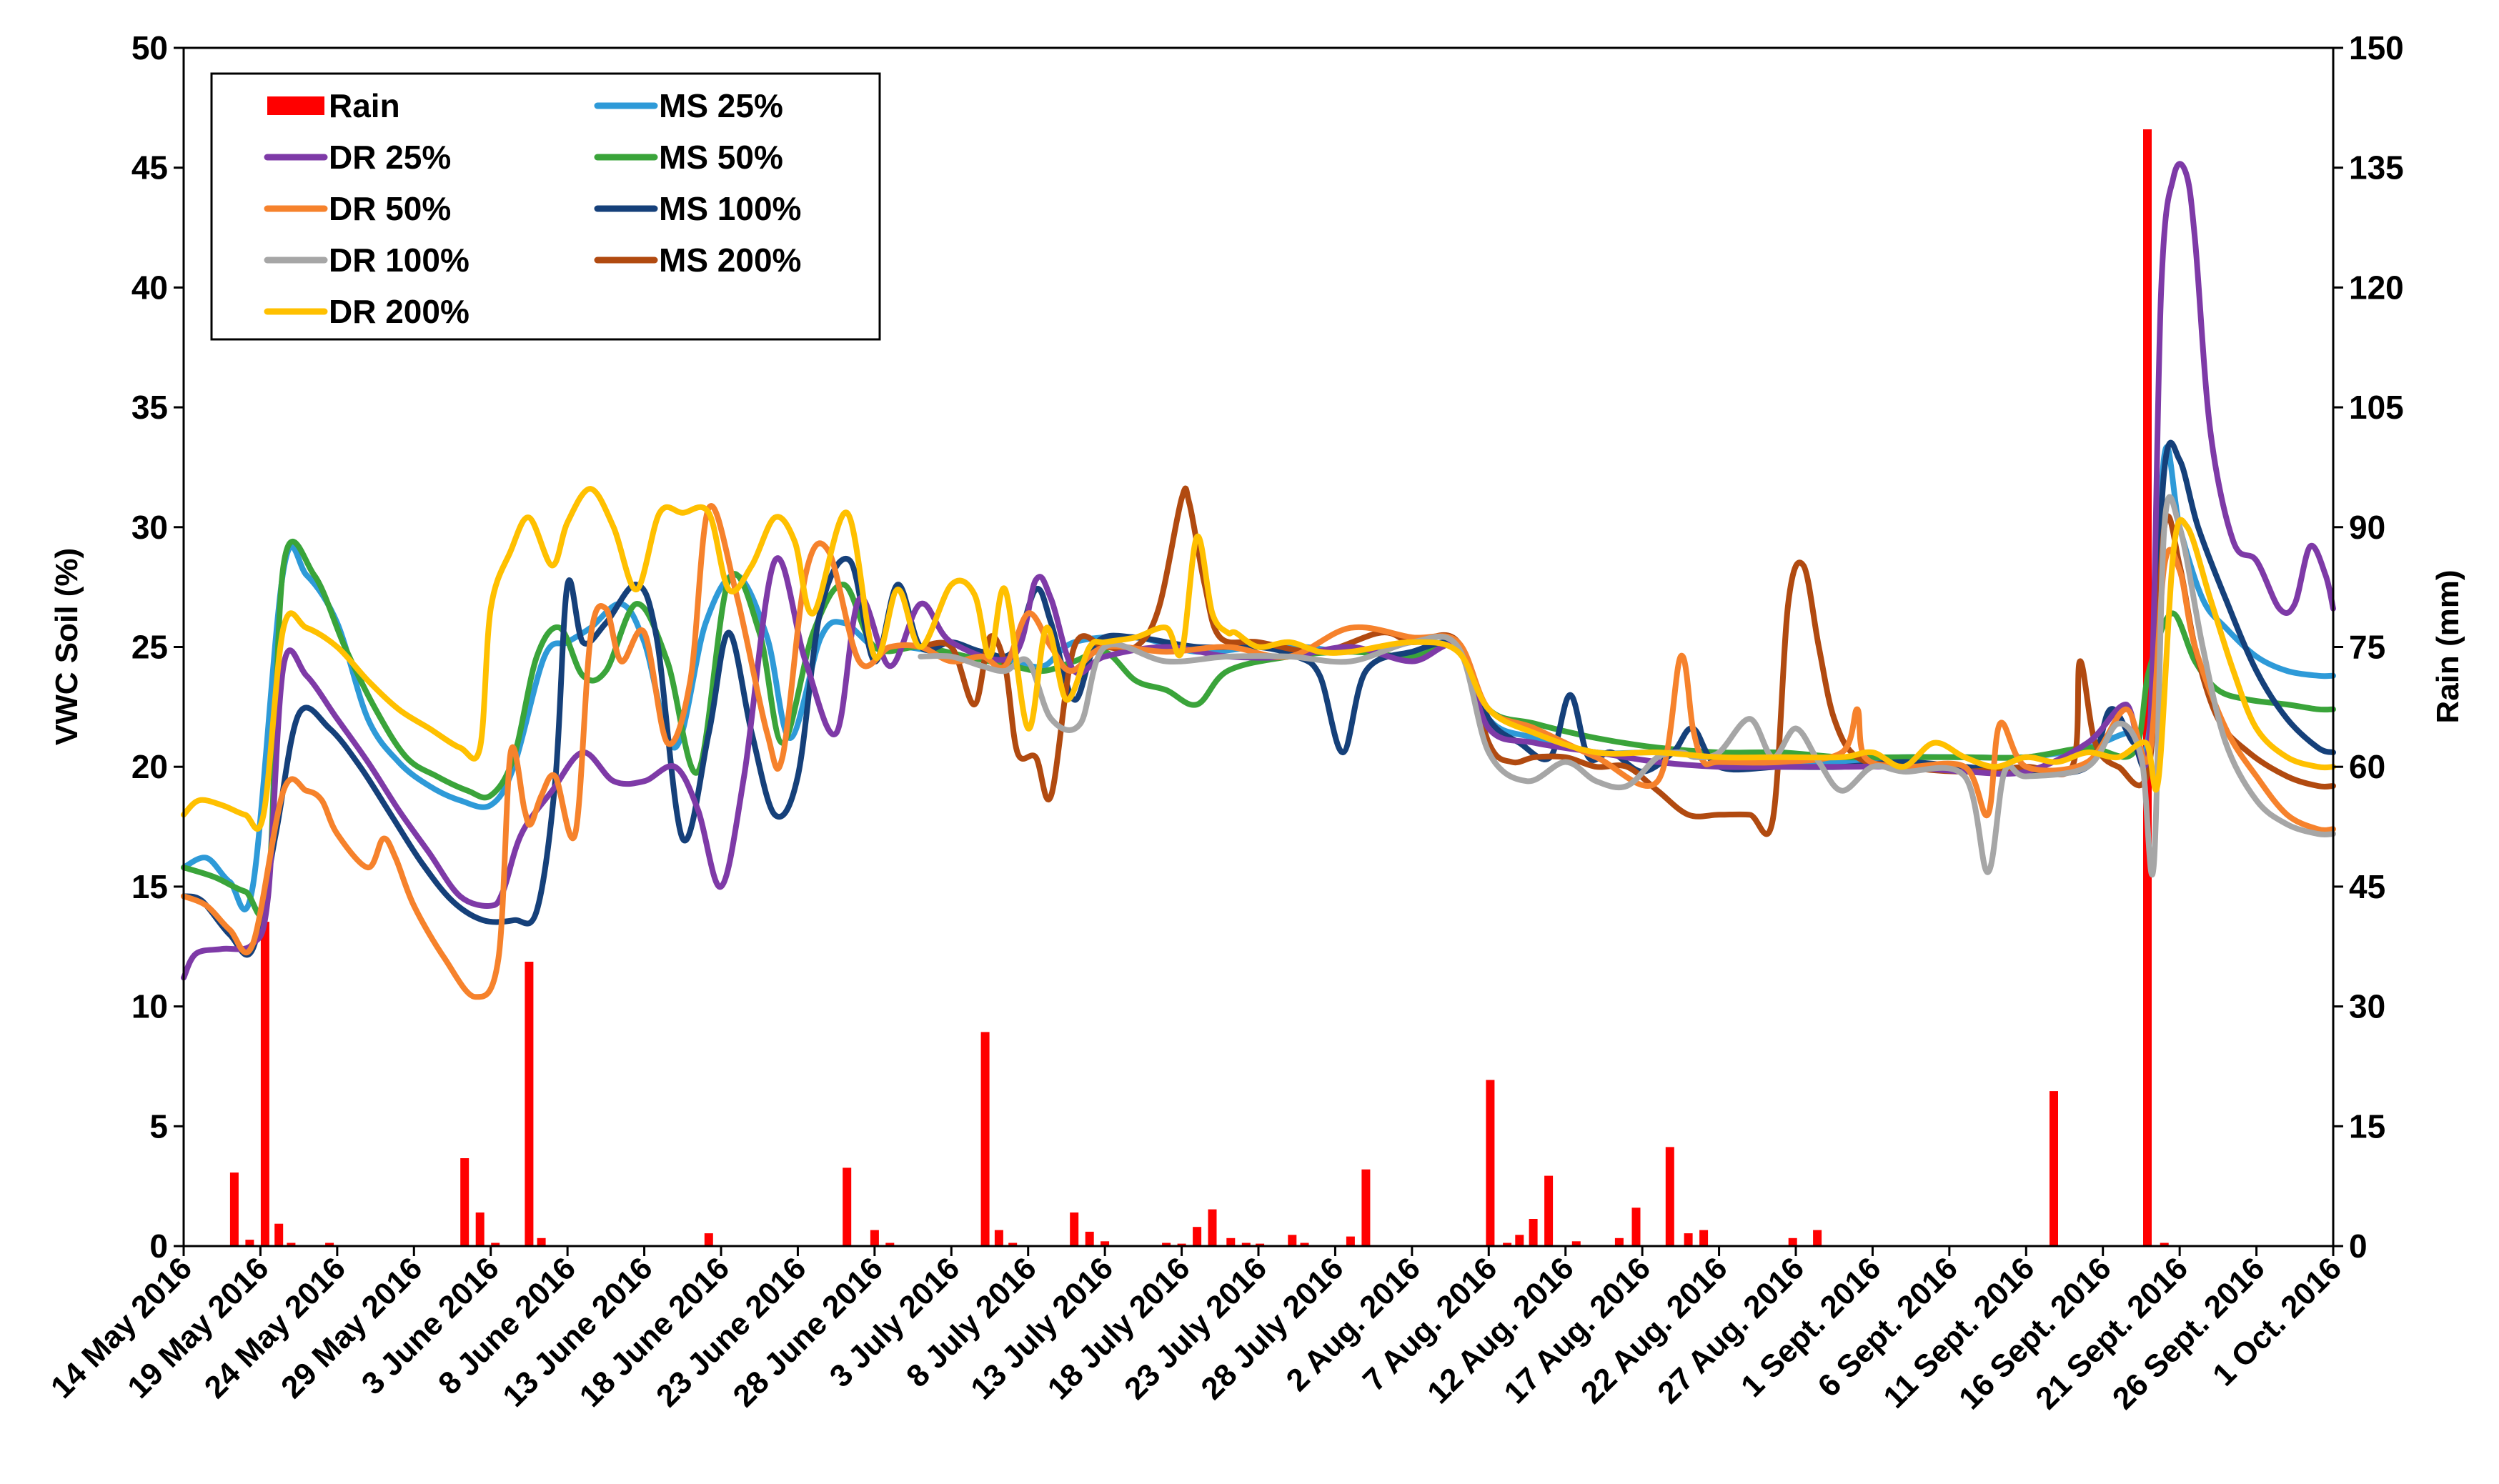 The width and height of the screenshot is (2499, 1484). What do you see at coordinates (2377, 287) in the screenshot?
I see `right-tick-label: 120` at bounding box center [2377, 287].